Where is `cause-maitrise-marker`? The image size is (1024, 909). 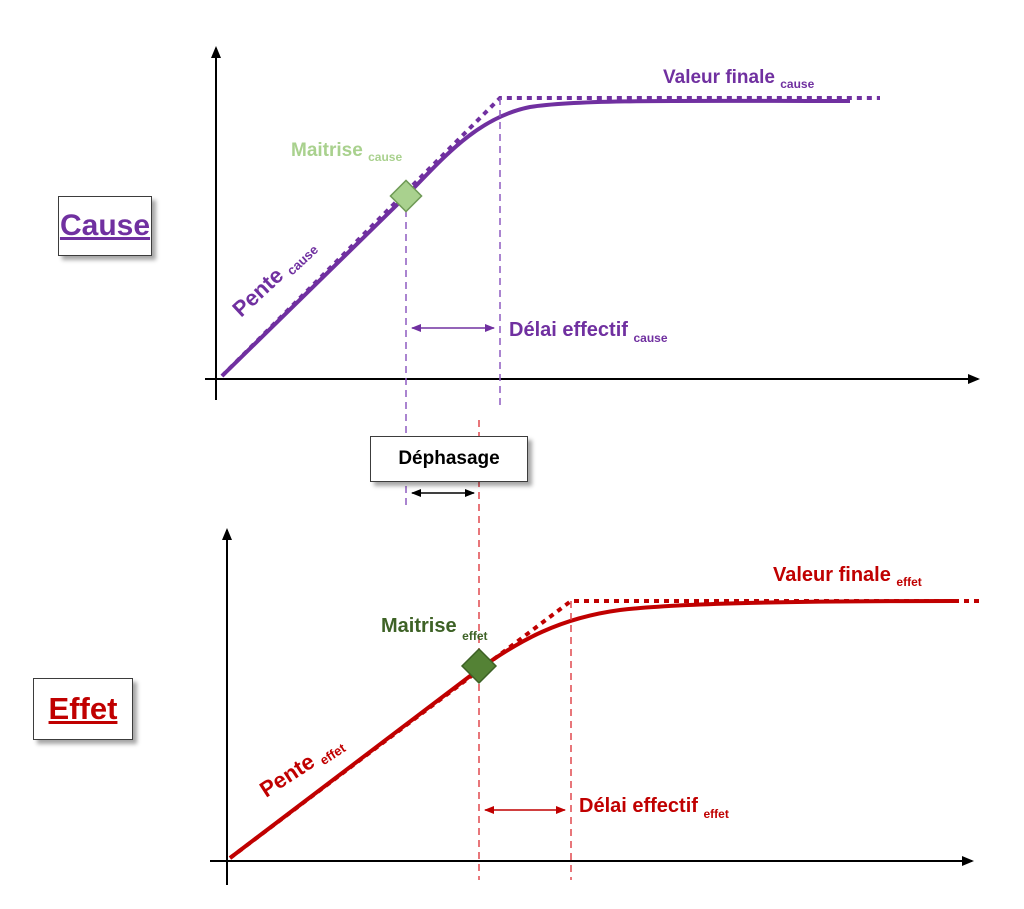 cause-maitrise-marker is located at coordinates (406, 196).